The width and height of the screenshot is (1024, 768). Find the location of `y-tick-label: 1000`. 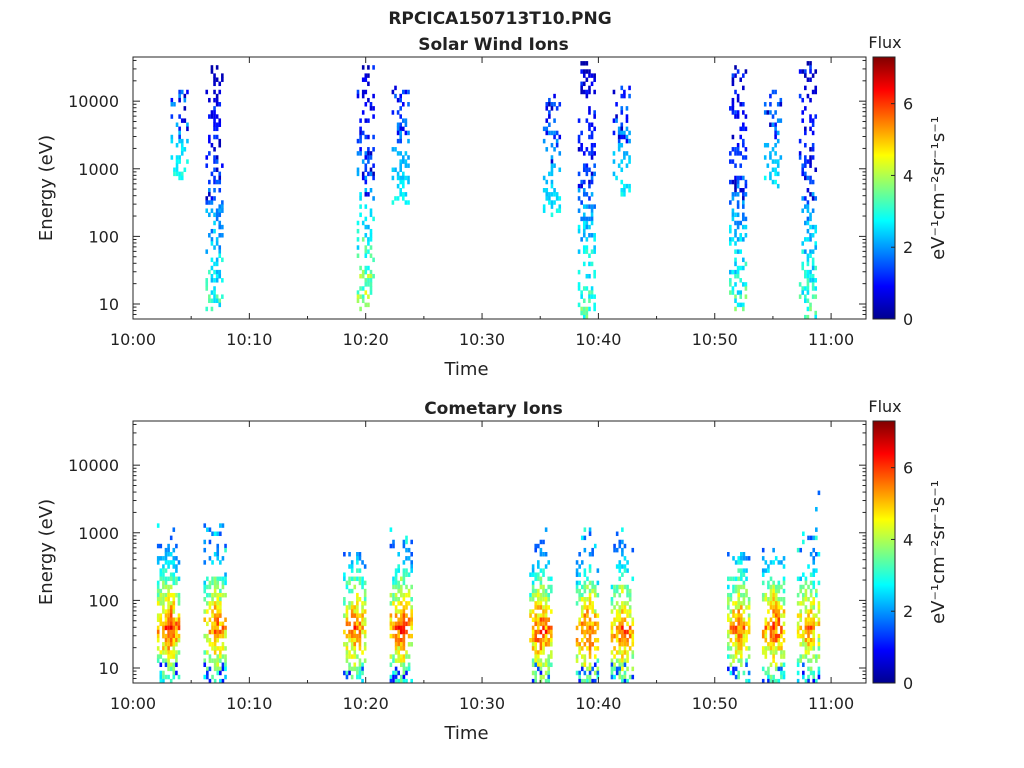

y-tick-label: 1000 is located at coordinates (98, 169).